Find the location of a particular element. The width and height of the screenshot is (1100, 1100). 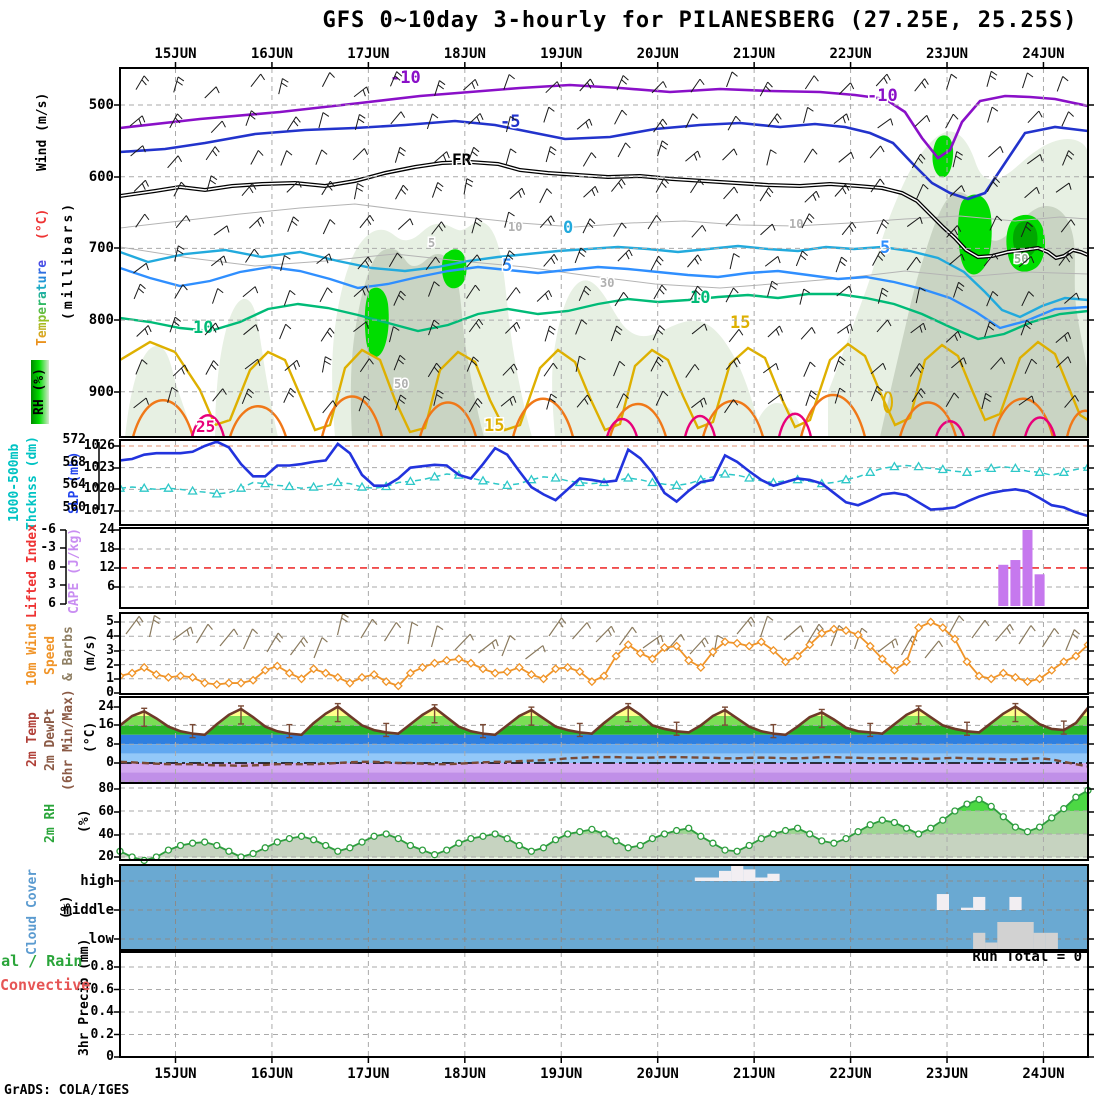

li-tick: 3 is located at coordinates (52, 584).